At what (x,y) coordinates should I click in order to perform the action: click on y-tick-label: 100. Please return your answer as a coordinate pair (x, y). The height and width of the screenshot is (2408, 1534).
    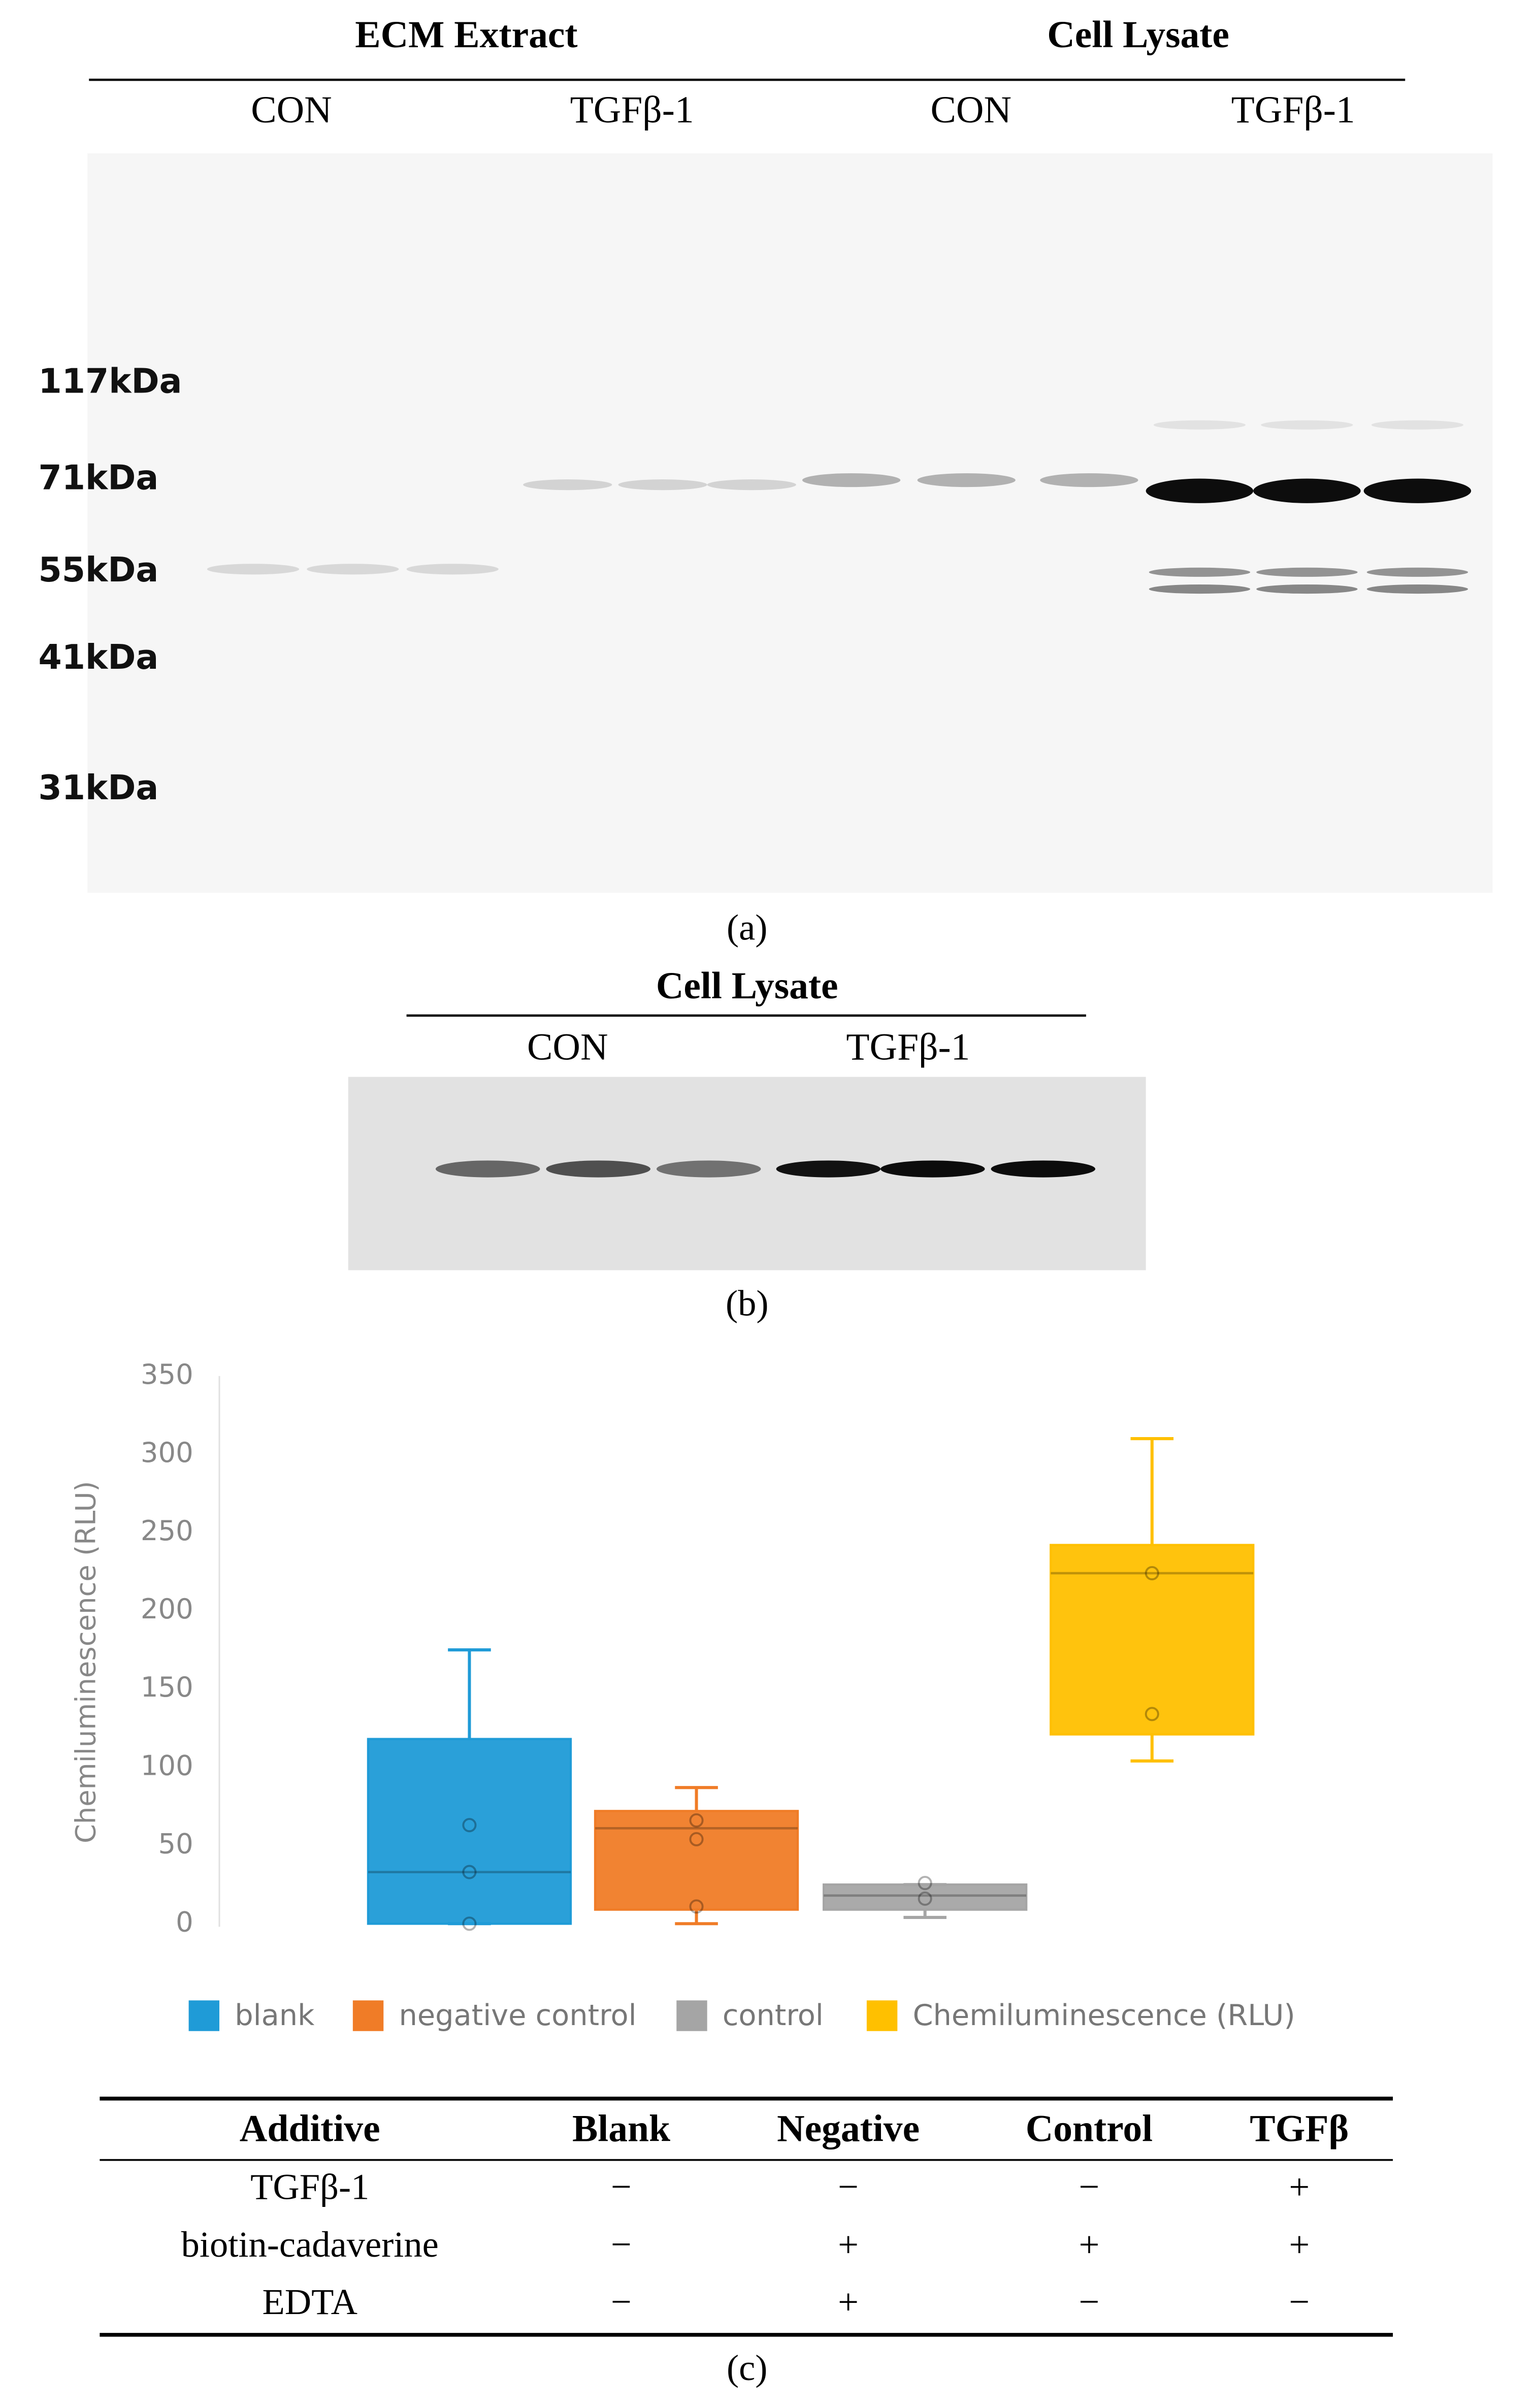
    Looking at the image, I should click on (167, 1765).